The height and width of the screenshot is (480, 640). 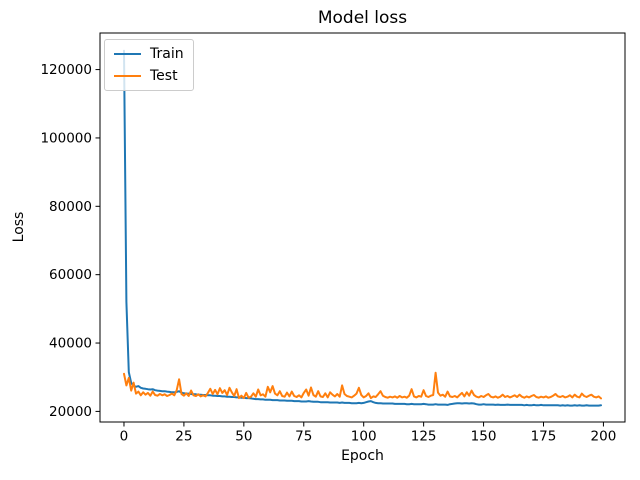 What do you see at coordinates (70, 344) in the screenshot?
I see `y-tick-label: 40000` at bounding box center [70, 344].